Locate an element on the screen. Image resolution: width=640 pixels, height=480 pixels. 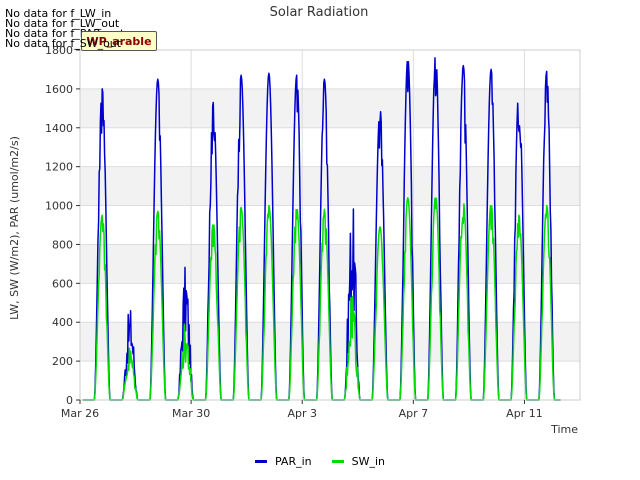
y-tick-label: 800 is located at coordinates (62, 244).